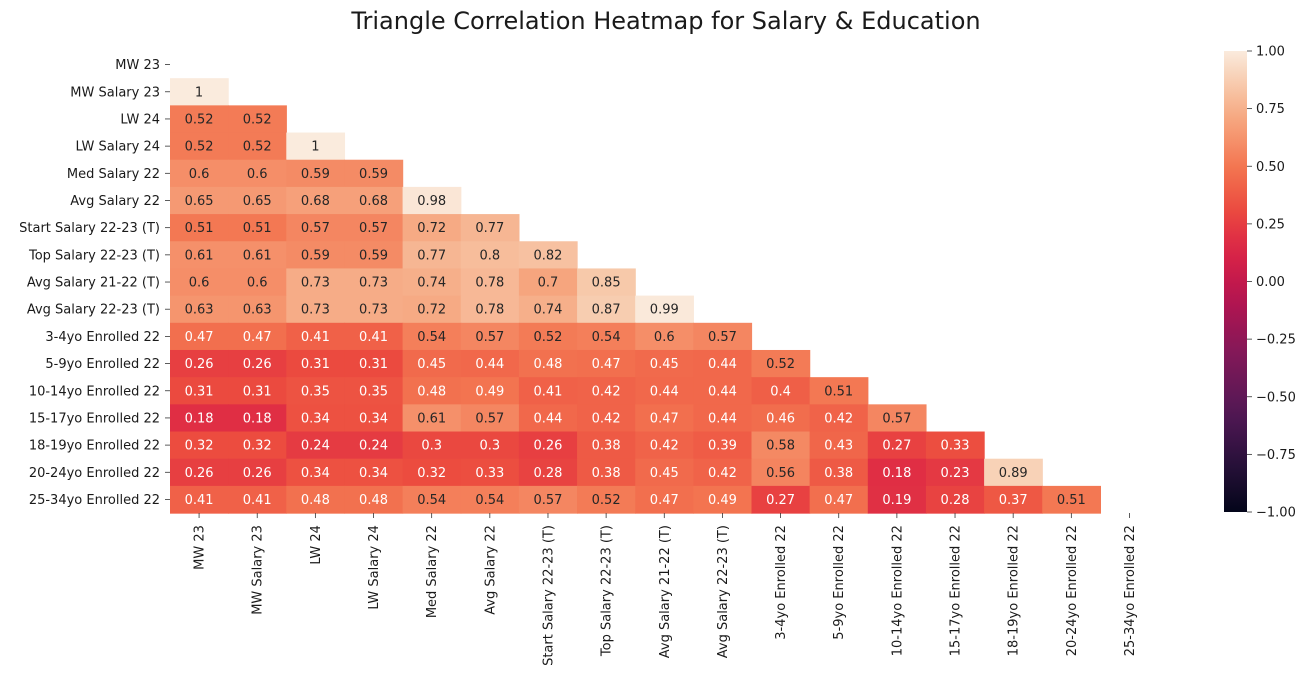 The height and width of the screenshot is (683, 1309). Describe the element at coordinates (117, 147) in the screenshot. I see `y-label-lw-salary-24: LW Salary 24` at that location.